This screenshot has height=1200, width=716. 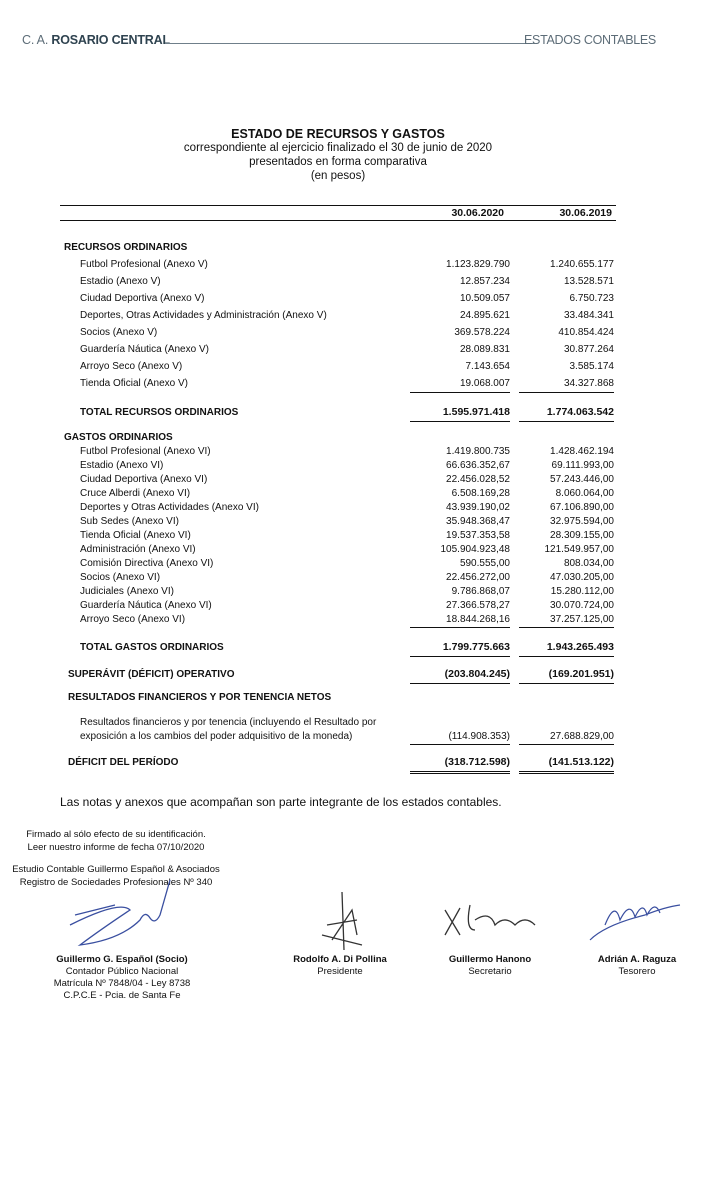 What do you see at coordinates (566, 384) in the screenshot?
I see `value-2019: 34.327.868` at bounding box center [566, 384].